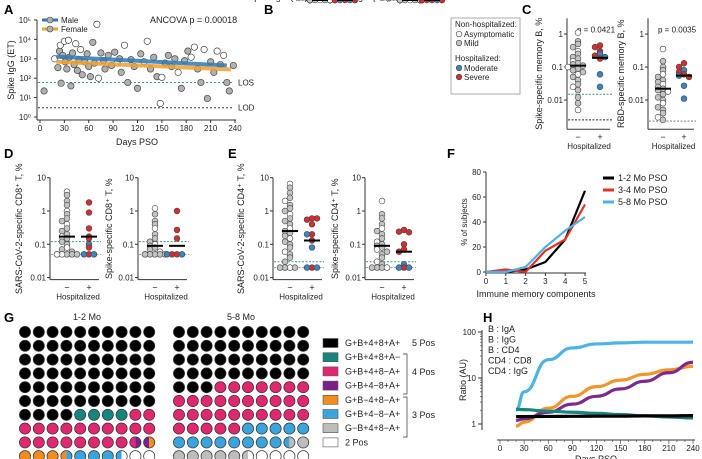 This screenshot has height=459, width=702. What do you see at coordinates (424, 415) in the screenshot?
I see `bracket-label: 3 Pos` at bounding box center [424, 415].